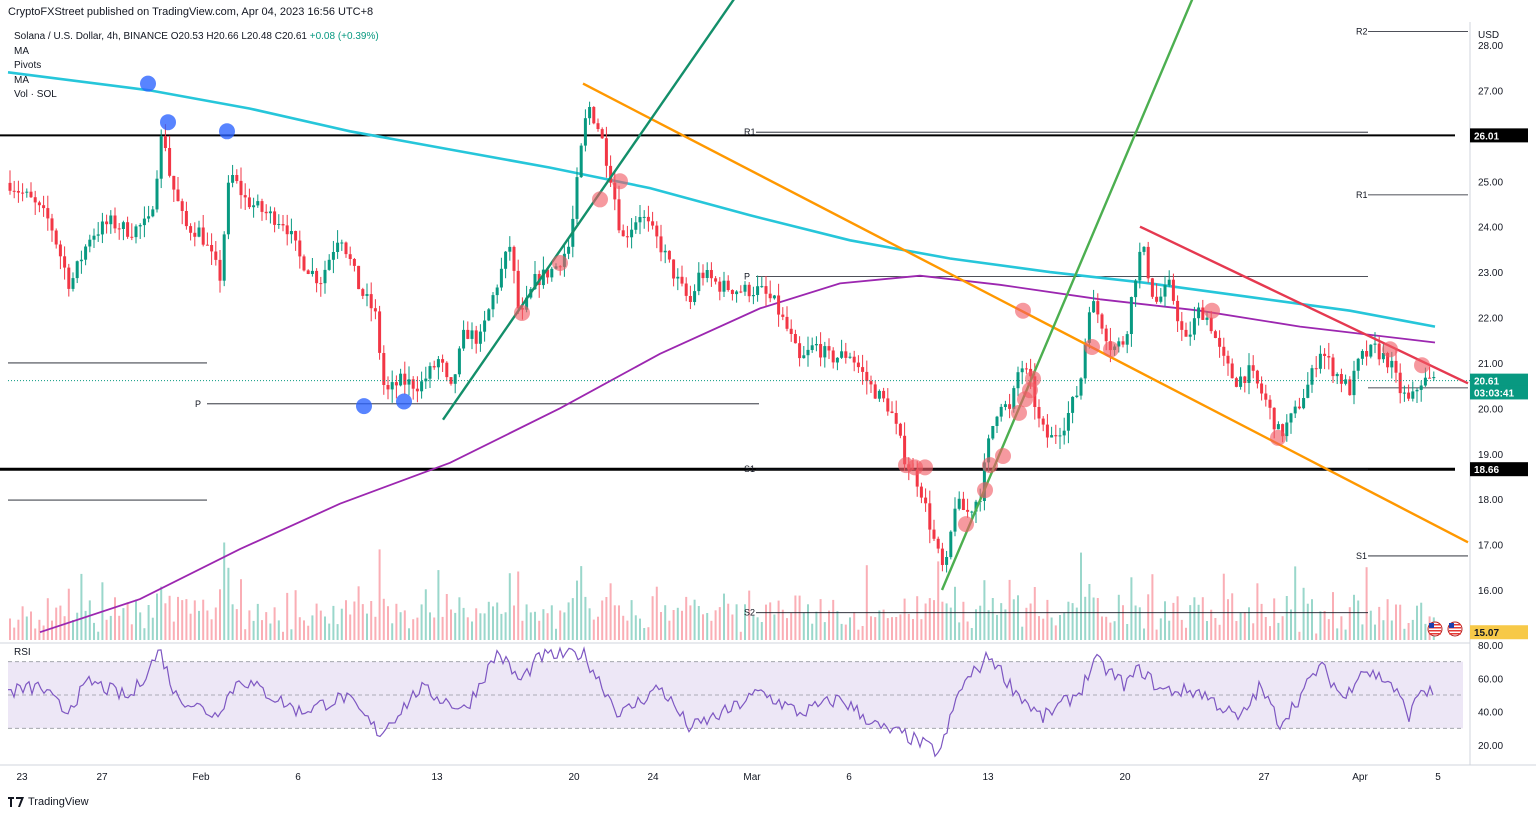  Describe the element at coordinates (21, 51) in the screenshot. I see `indicator-ma-1: MA` at that location.